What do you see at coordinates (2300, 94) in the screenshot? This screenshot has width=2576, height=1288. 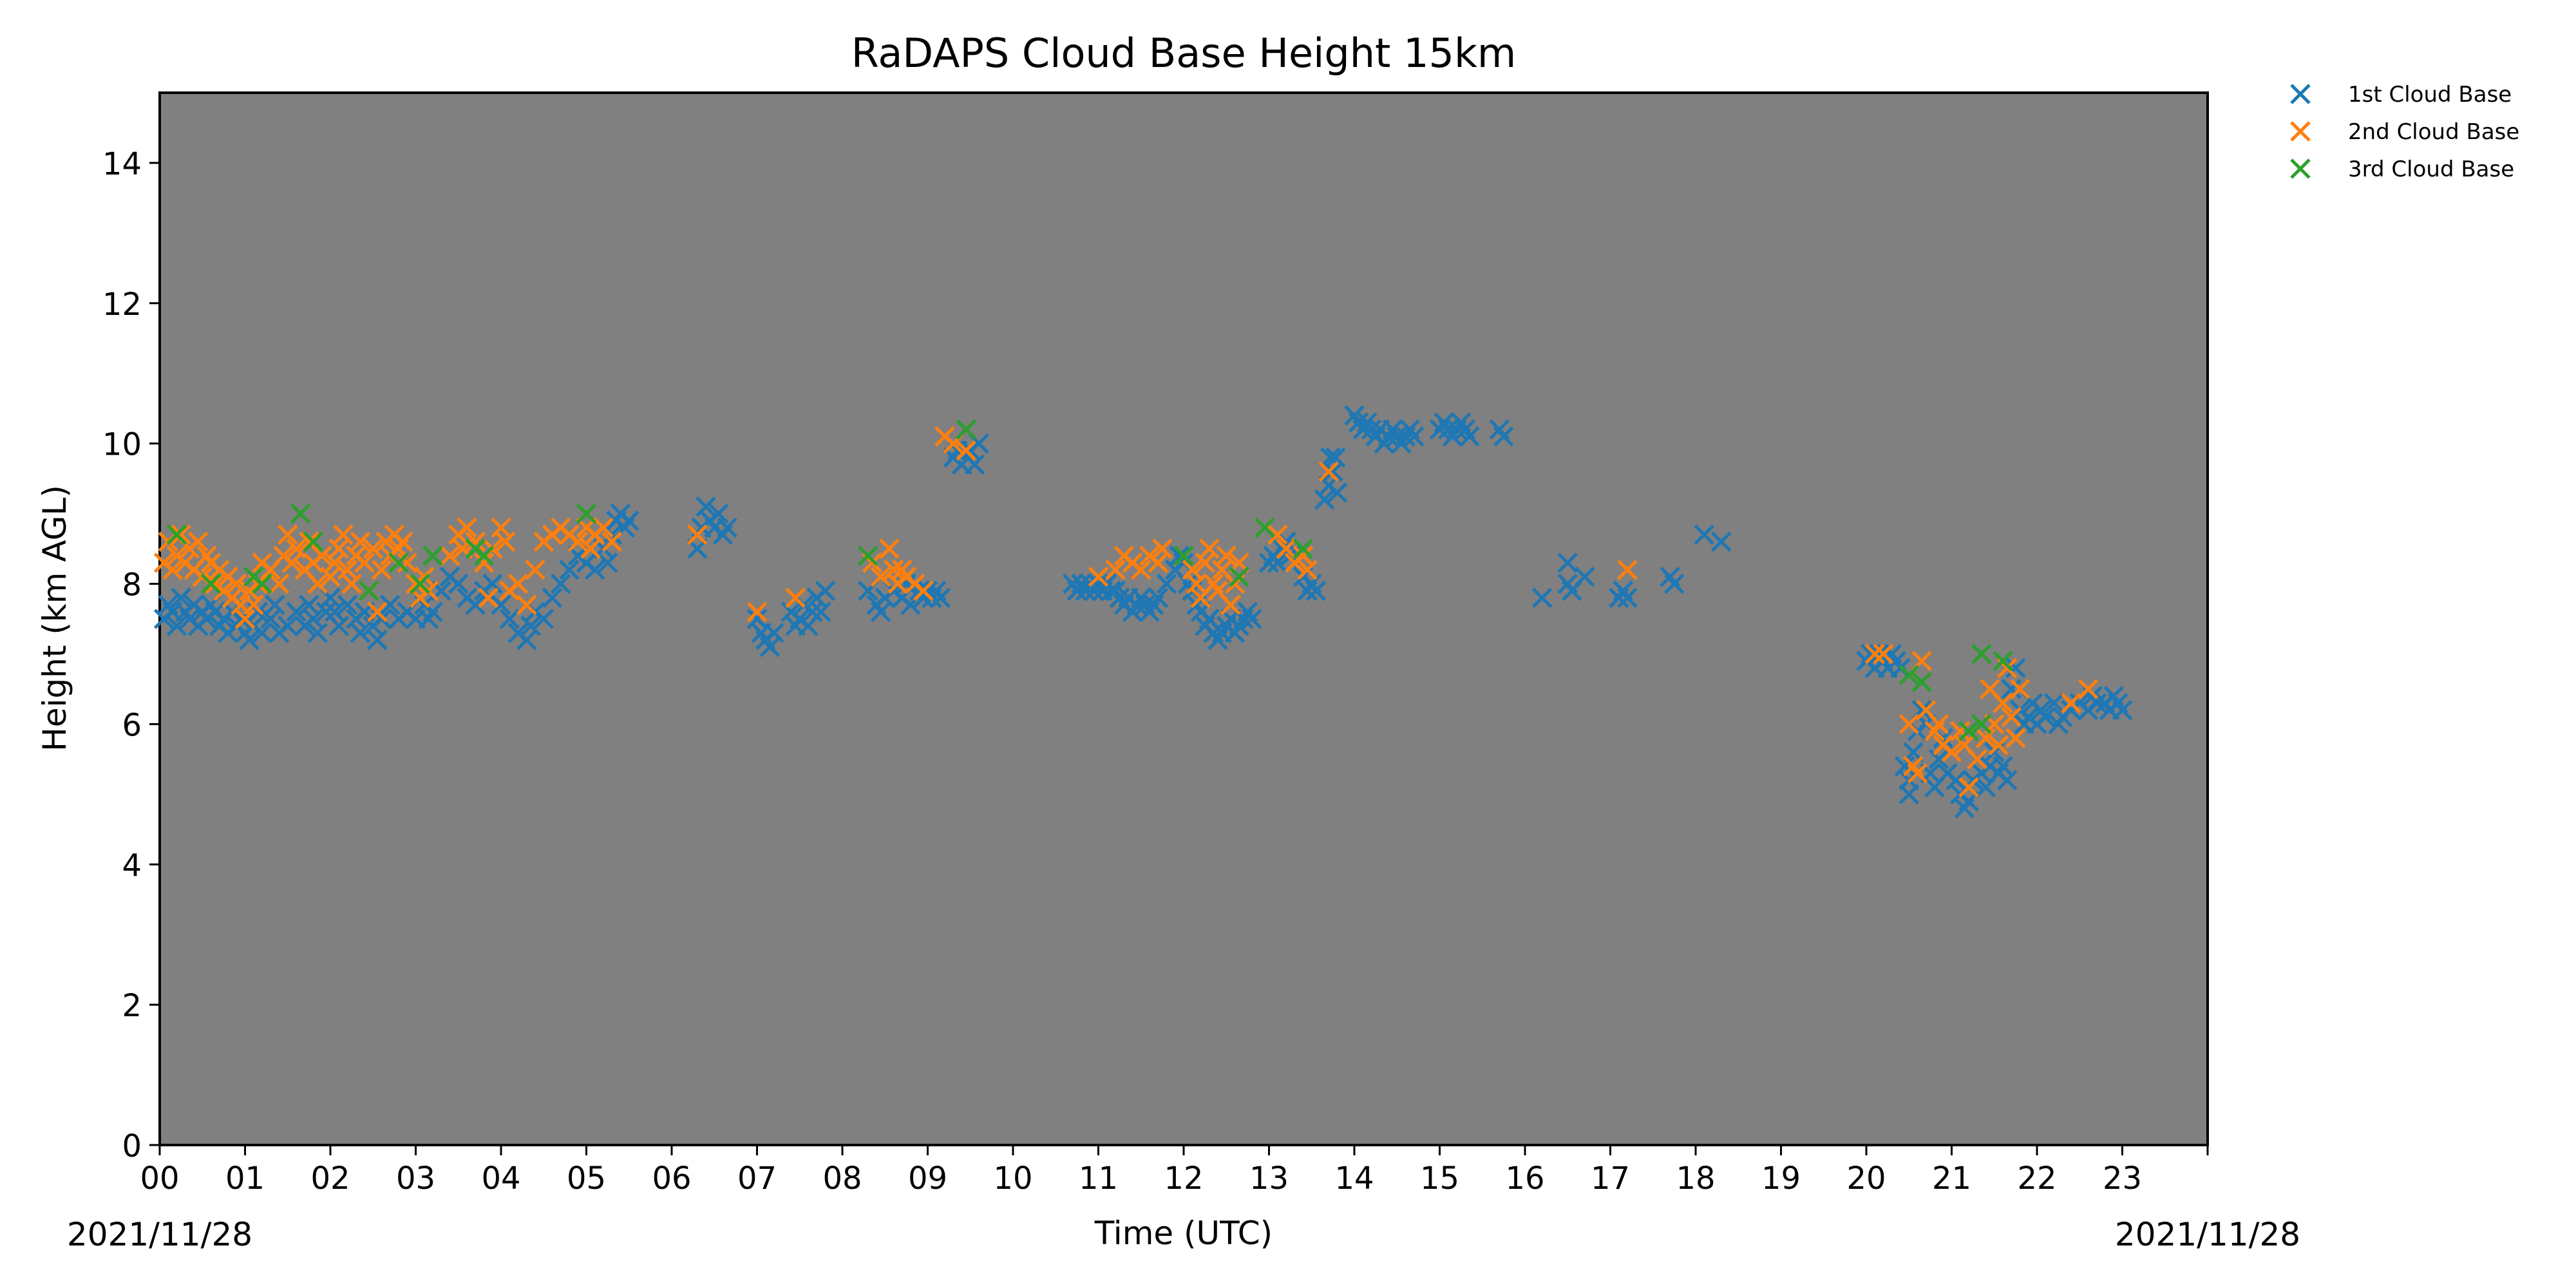 I see `legend-marker` at bounding box center [2300, 94].